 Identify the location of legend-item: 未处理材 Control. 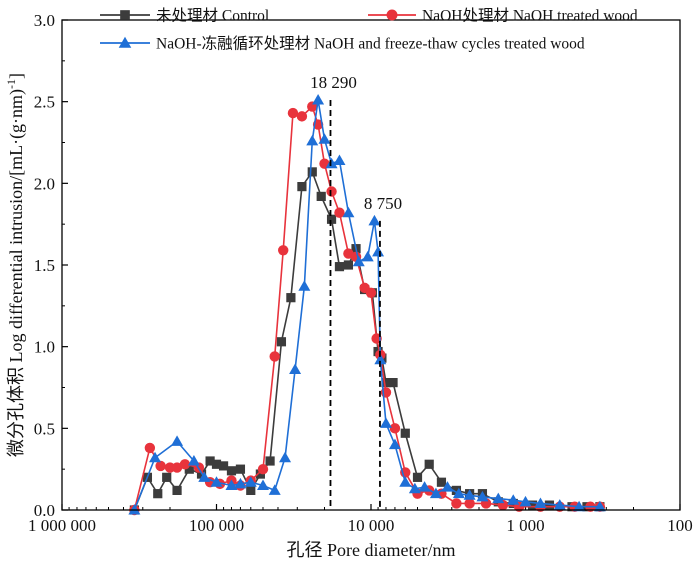
(184, 16).